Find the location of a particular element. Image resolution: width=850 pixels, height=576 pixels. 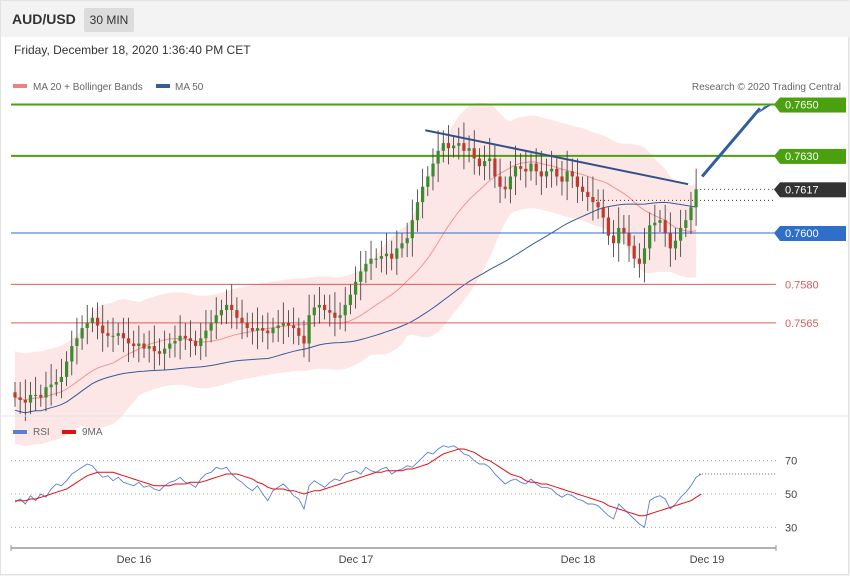

level-label-minor: 0.7565 is located at coordinates (802, 324).